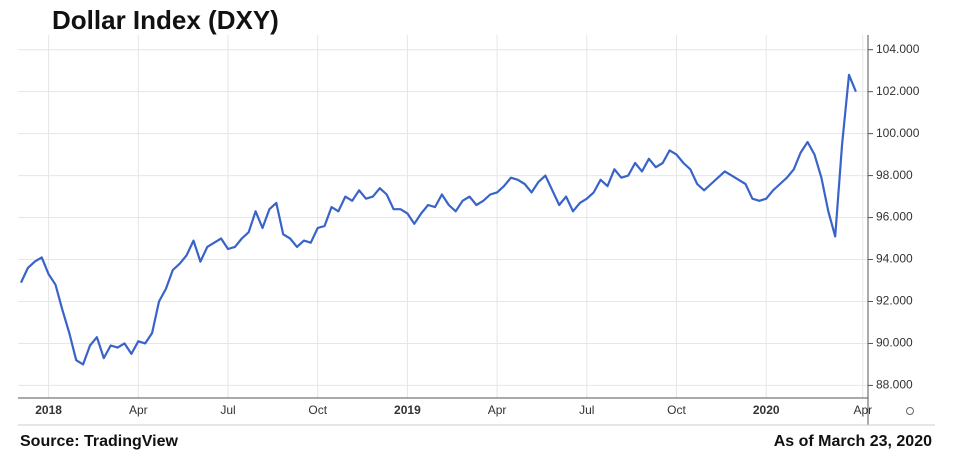  Describe the element at coordinates (898, 91) in the screenshot. I see `y-tick-label: 102.000` at that location.